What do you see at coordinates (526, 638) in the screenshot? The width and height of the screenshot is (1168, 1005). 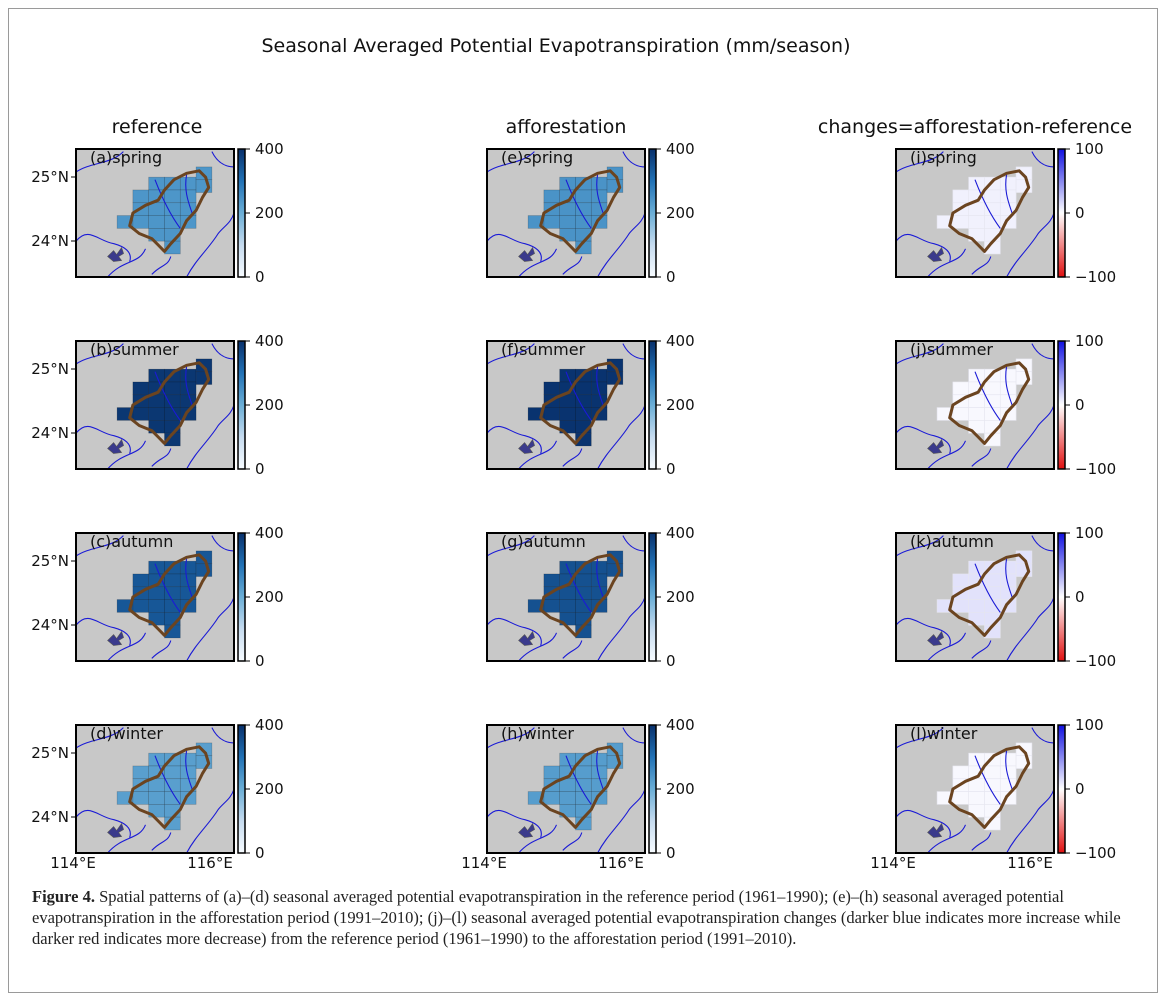 I see `lake-shape` at bounding box center [526, 638].